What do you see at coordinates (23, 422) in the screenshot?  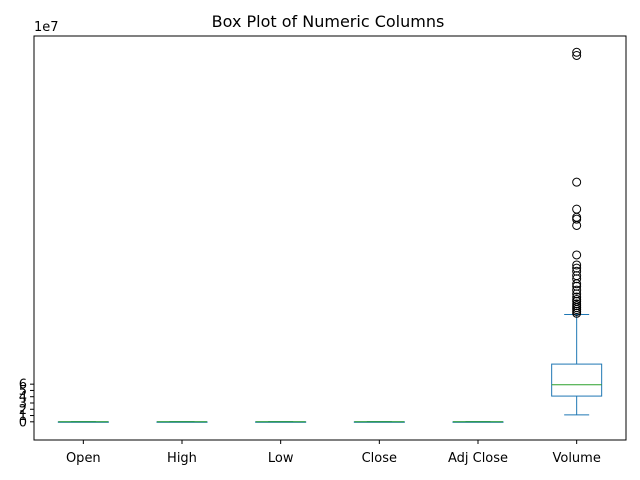 I see `y-tick-label: 0` at bounding box center [23, 422].